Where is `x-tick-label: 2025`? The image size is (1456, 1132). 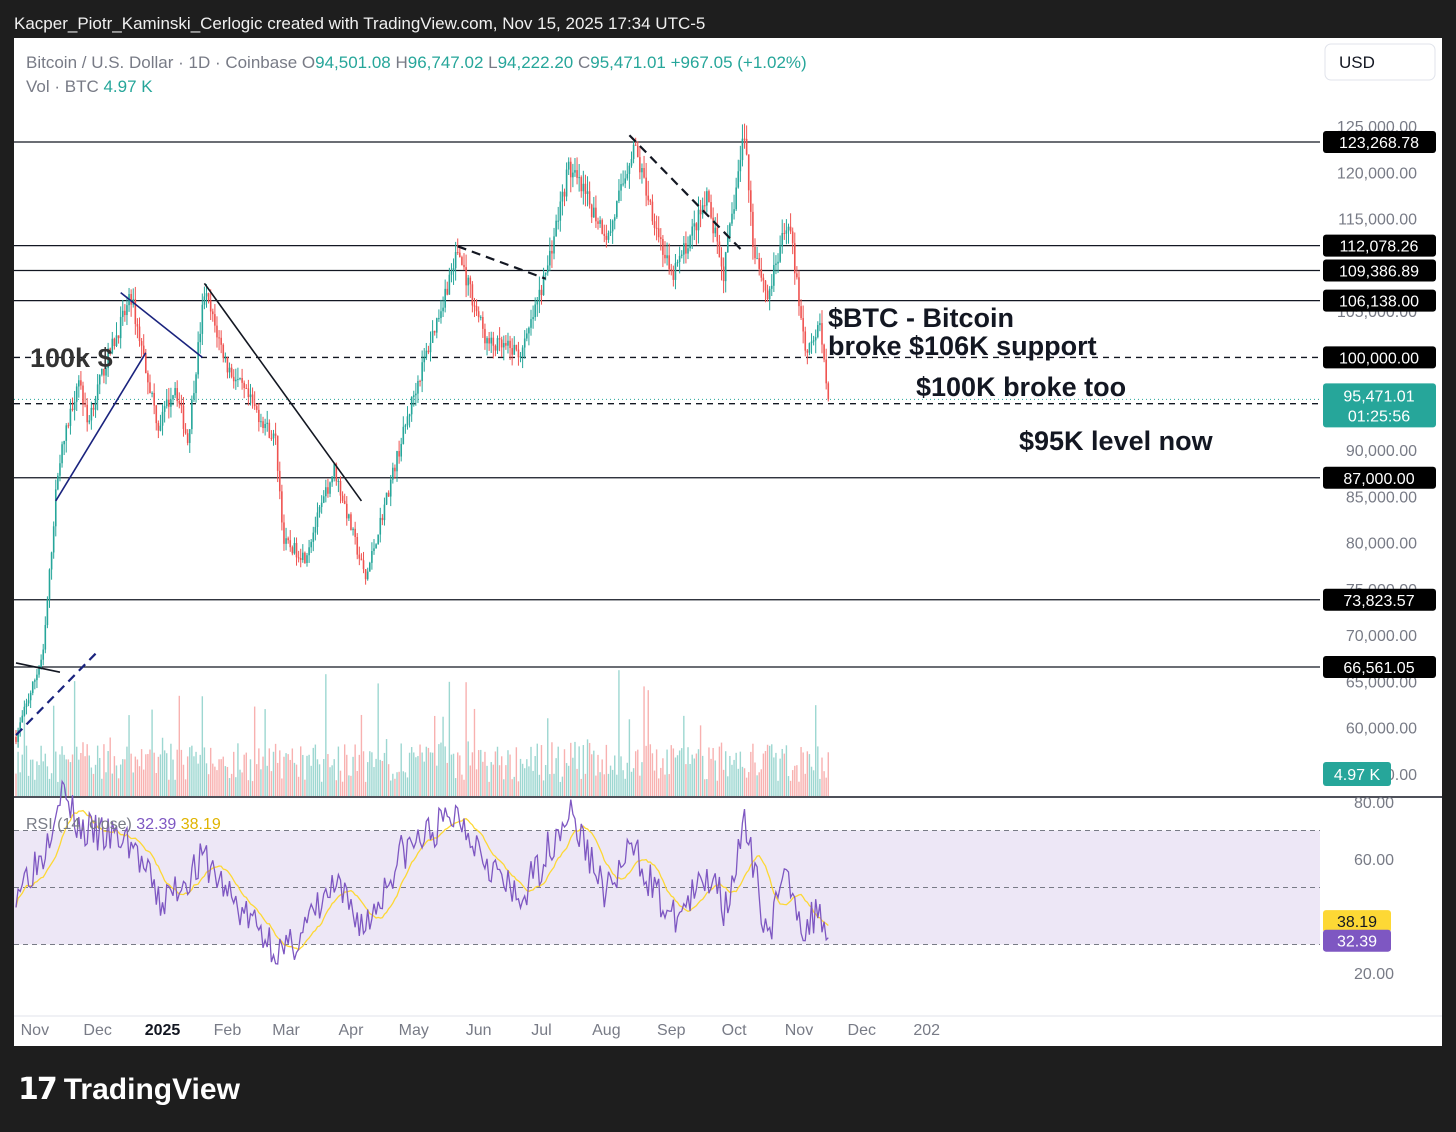
x-tick-label: 2025 is located at coordinates (163, 1030).